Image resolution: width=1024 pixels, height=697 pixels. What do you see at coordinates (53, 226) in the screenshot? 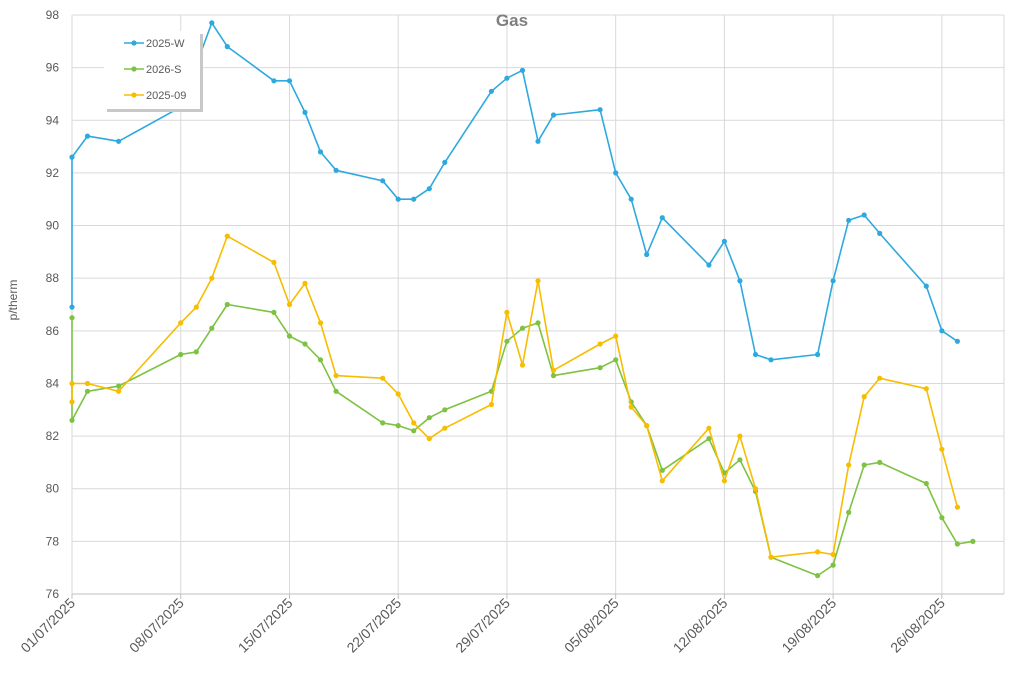
I see `y-tick-label: 90` at bounding box center [53, 226].